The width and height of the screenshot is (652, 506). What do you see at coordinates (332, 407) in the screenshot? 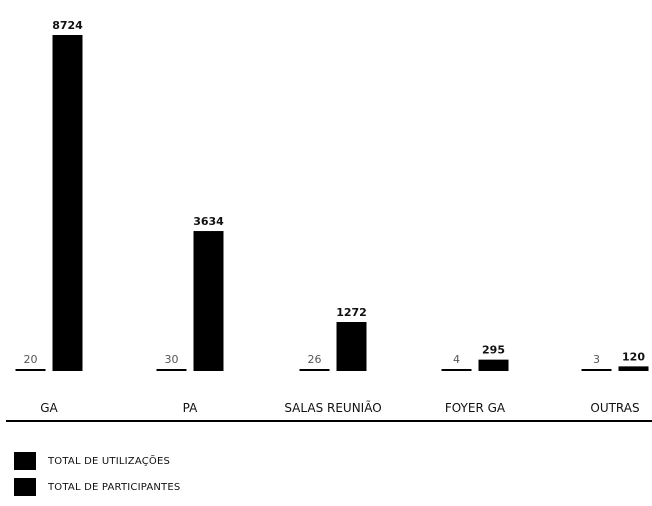
I see `category-label-2: SALAS REUNIÃO` at bounding box center [332, 407].